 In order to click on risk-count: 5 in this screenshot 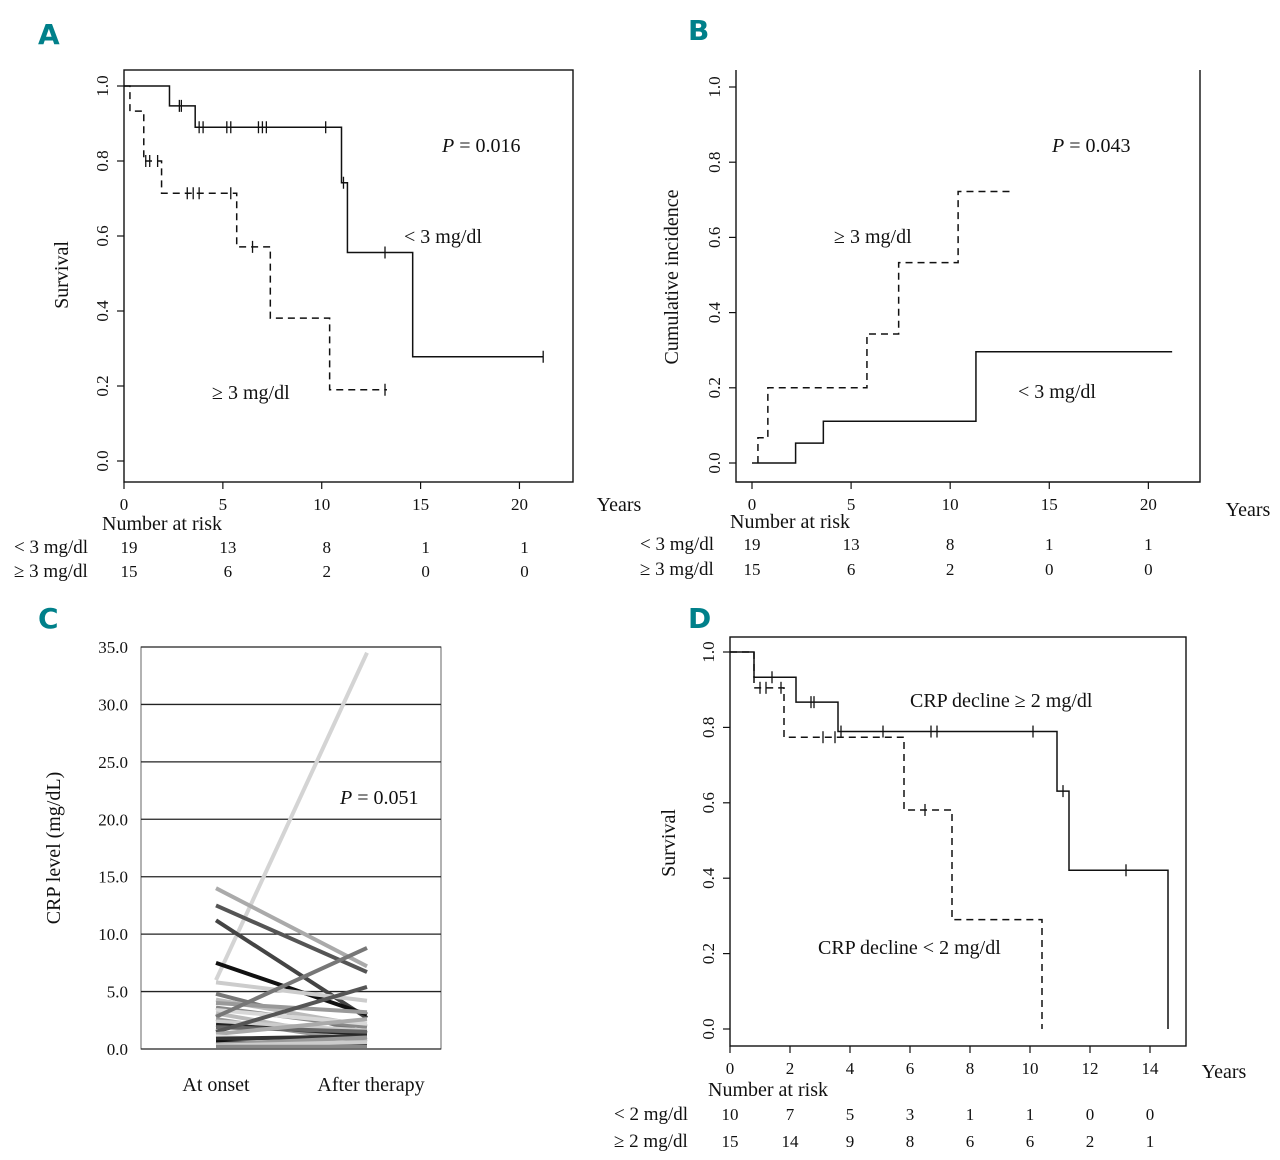, I will do `click(850, 1114)`.